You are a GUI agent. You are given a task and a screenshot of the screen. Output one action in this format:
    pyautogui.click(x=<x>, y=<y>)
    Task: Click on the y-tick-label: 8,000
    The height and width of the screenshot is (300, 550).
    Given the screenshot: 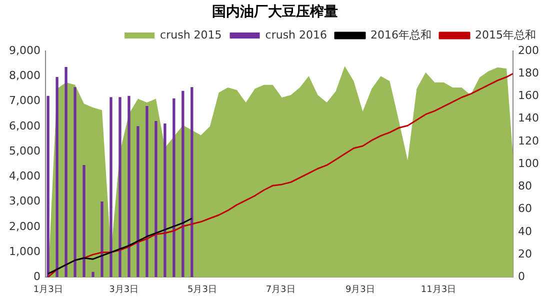 What is the action you would take?
    pyautogui.click(x=24, y=75)
    